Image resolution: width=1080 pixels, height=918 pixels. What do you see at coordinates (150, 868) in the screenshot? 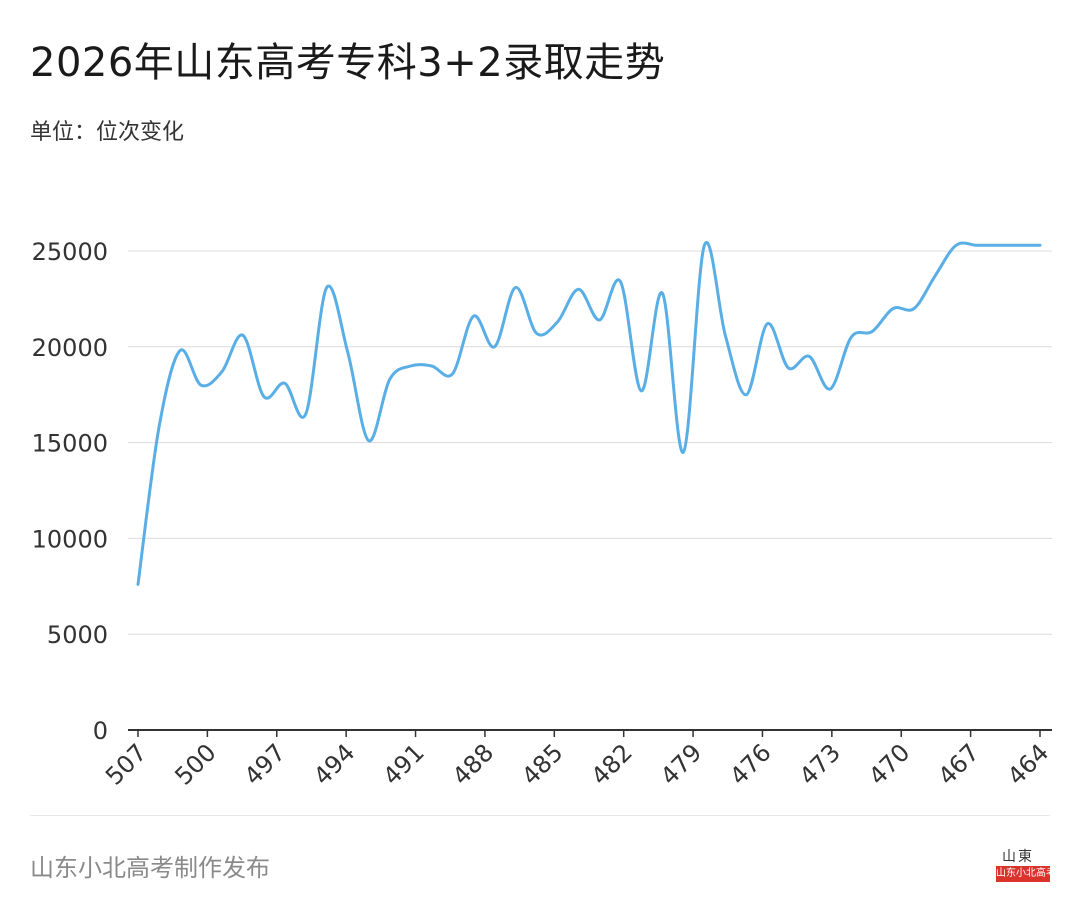
I see `footer-credit: 山东小北高考制作发布` at bounding box center [150, 868].